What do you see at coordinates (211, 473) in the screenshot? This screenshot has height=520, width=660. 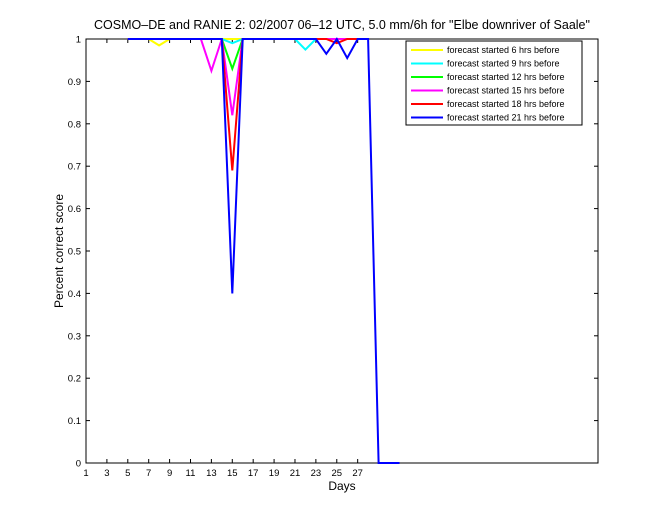 I see `x-tick-label: 13` at bounding box center [211, 473].